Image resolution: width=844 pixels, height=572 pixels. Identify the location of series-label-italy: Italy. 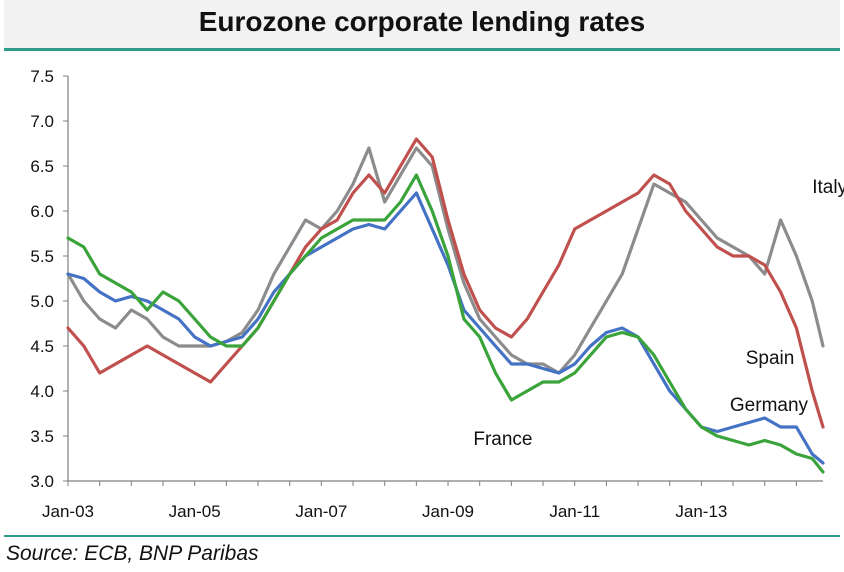
(828, 187).